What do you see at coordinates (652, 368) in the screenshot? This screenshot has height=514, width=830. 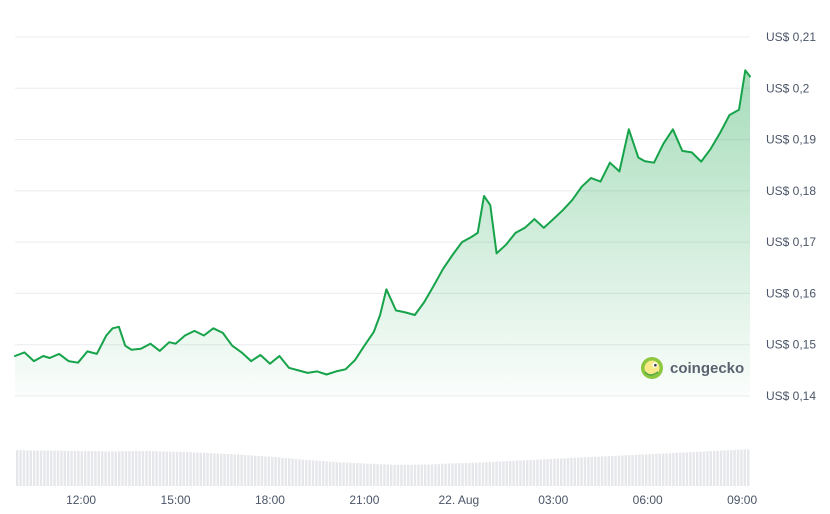 I see `gecko-logo-icon` at bounding box center [652, 368].